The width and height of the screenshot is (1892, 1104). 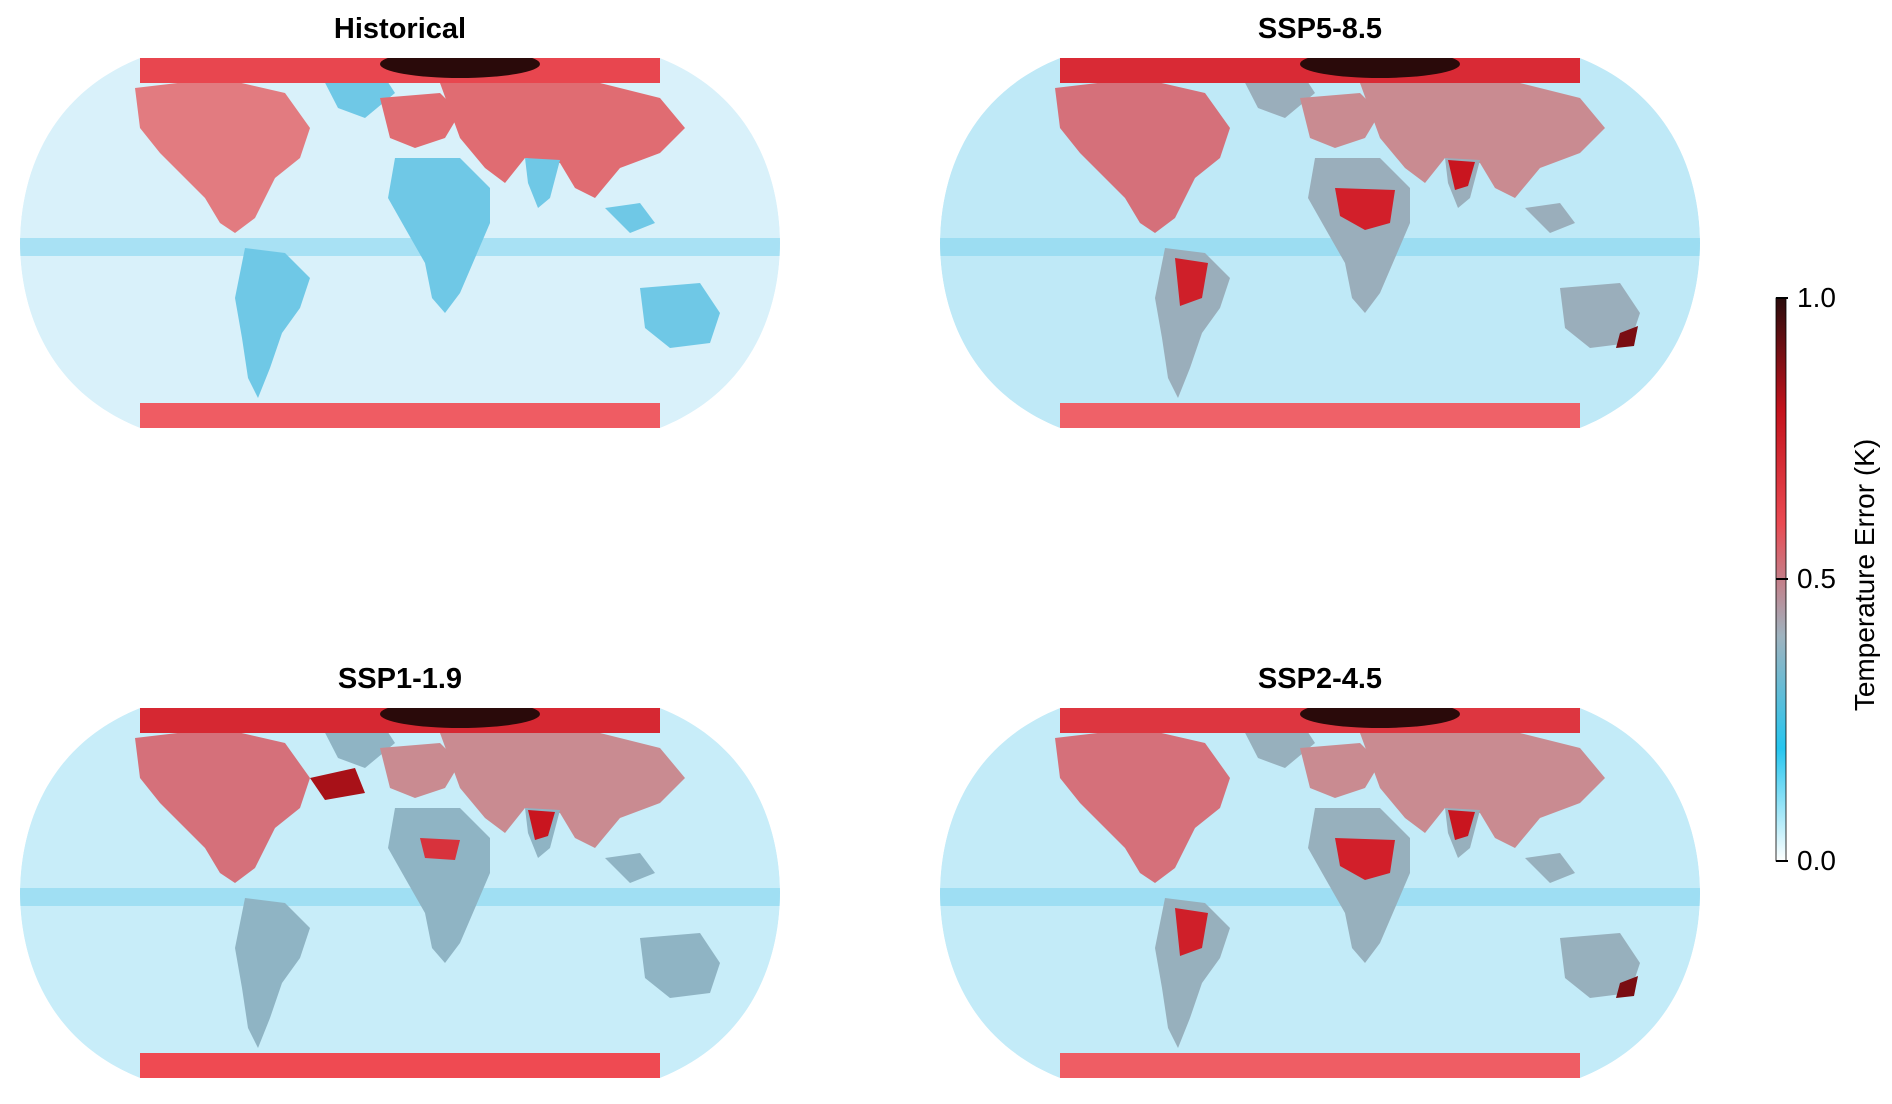 I want to click on colorbar-tick-label: 1.0, so click(x=1816, y=297).